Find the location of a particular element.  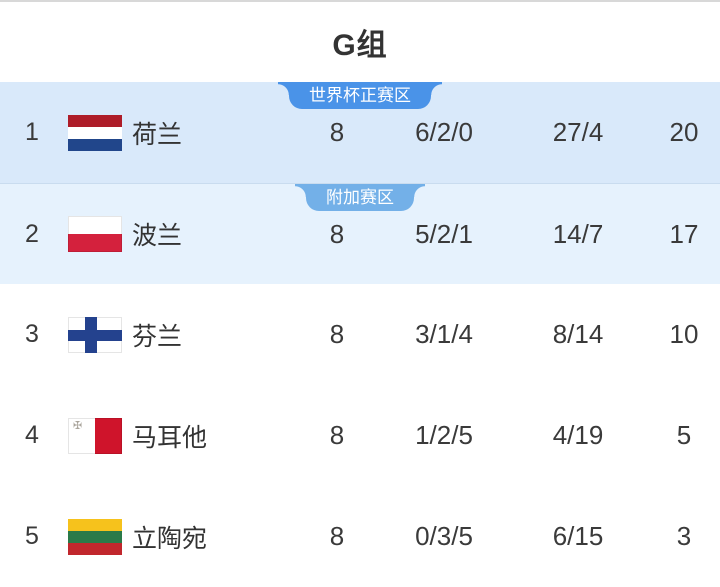

points-cell: 17 is located at coordinates (684, 233).